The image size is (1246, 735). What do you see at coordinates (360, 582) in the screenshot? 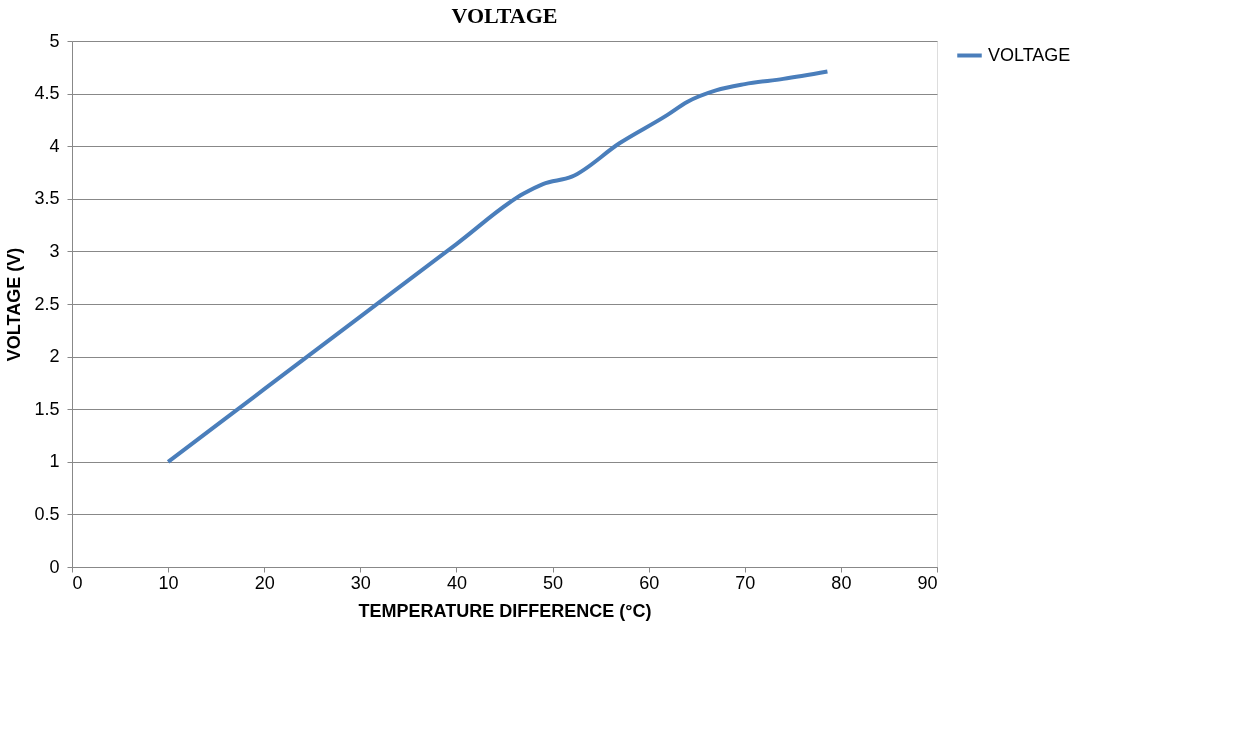
I see `x-tick-label: 30` at bounding box center [360, 582].